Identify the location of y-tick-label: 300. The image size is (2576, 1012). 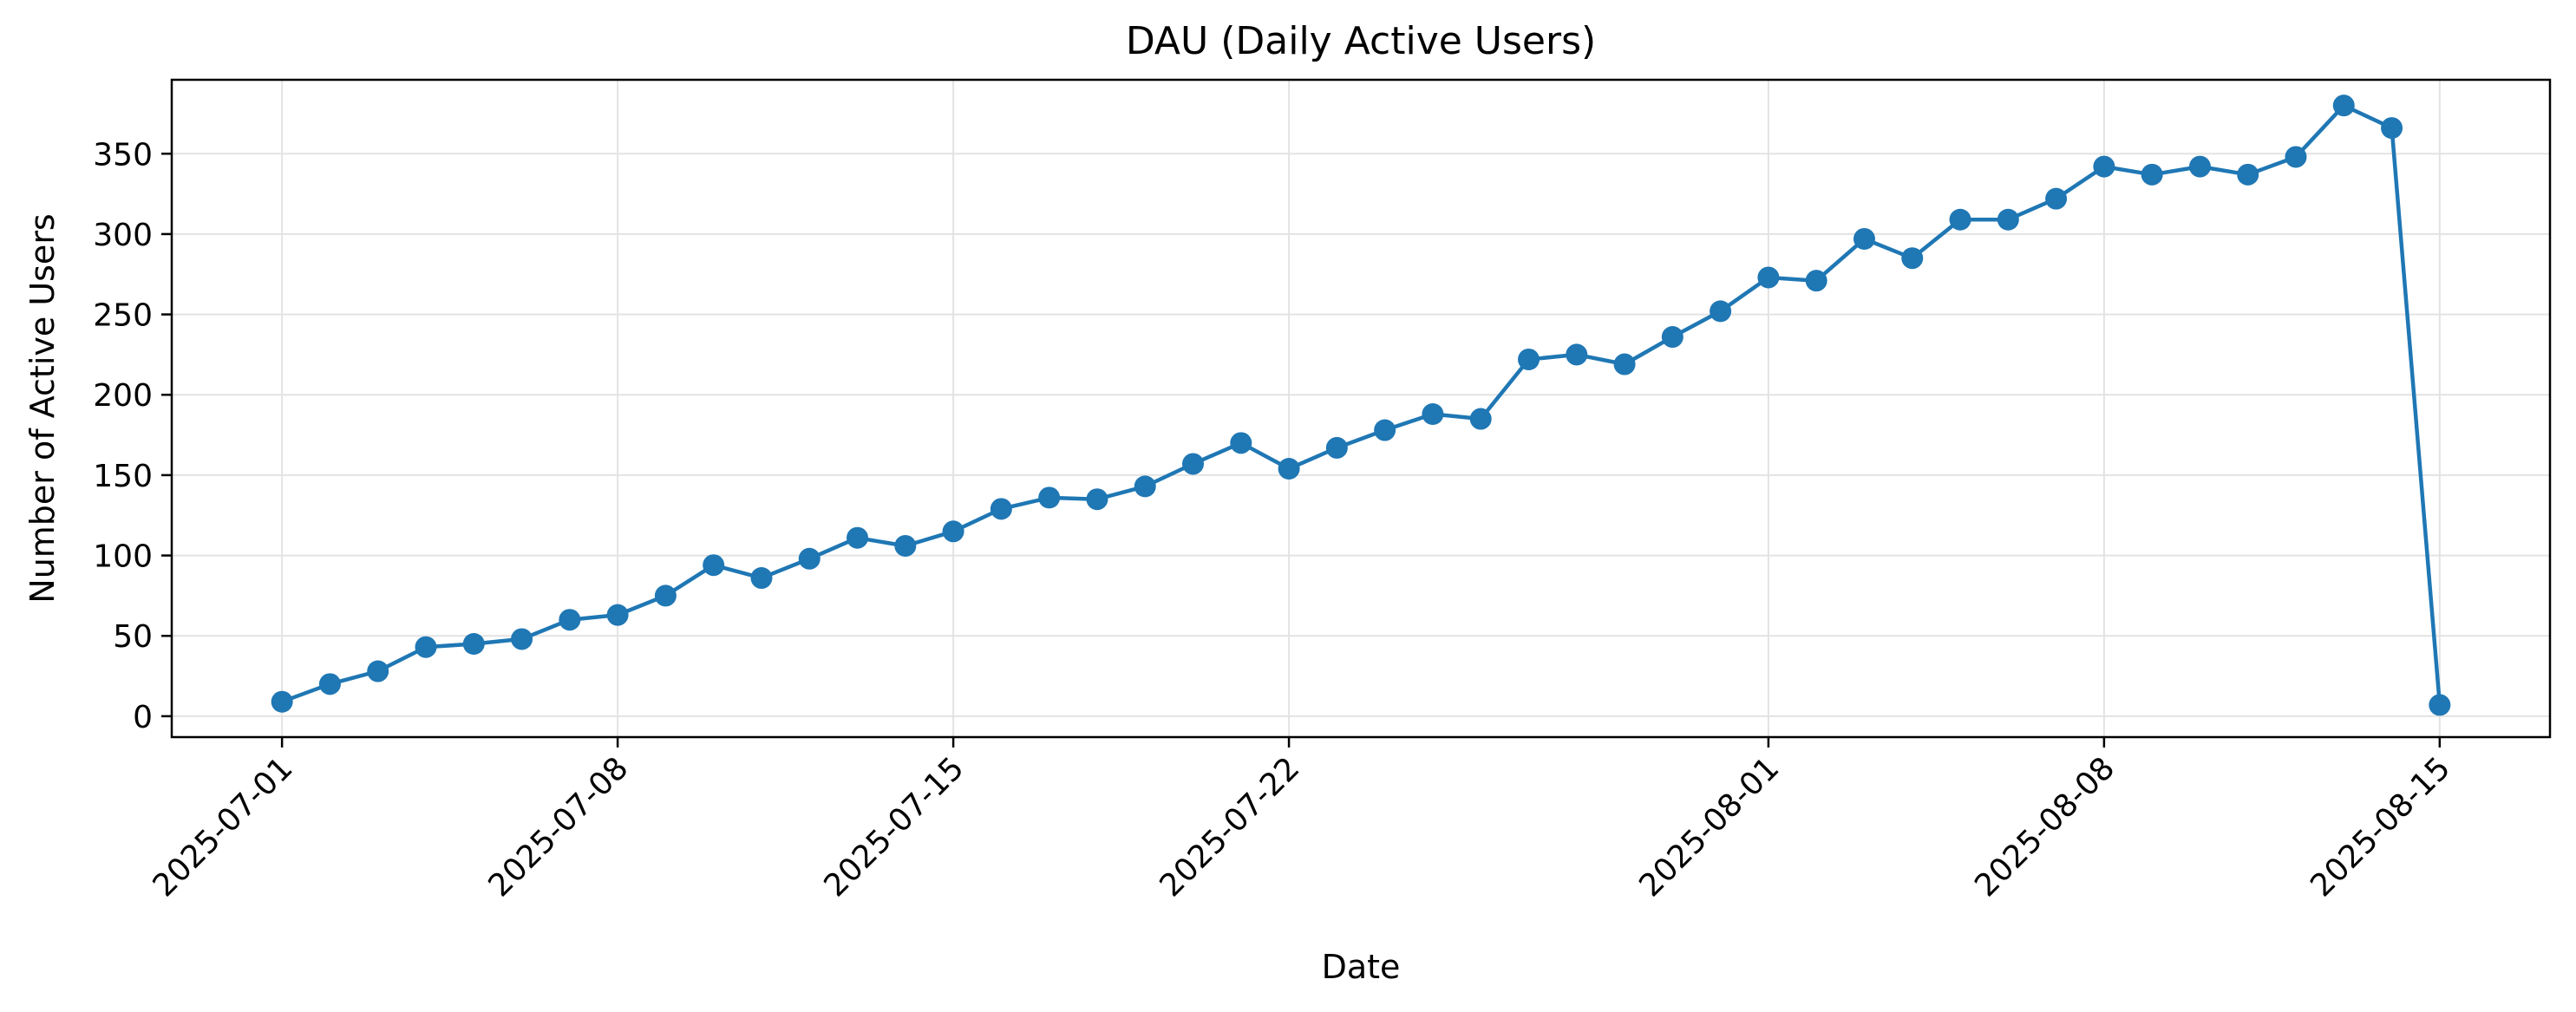
(123, 235).